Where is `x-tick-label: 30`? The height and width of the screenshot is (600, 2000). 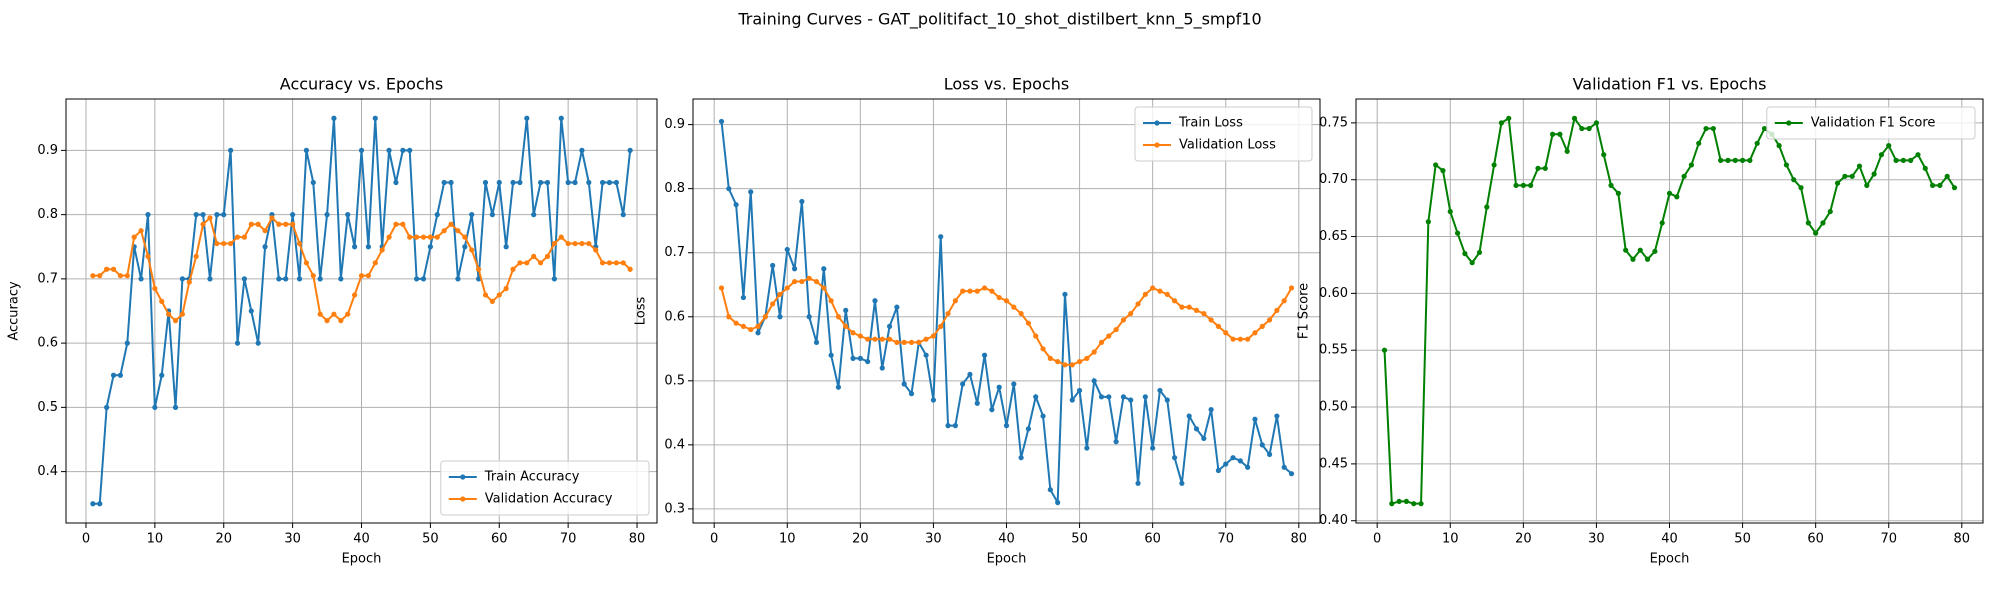 x-tick-label: 30 is located at coordinates (292, 539).